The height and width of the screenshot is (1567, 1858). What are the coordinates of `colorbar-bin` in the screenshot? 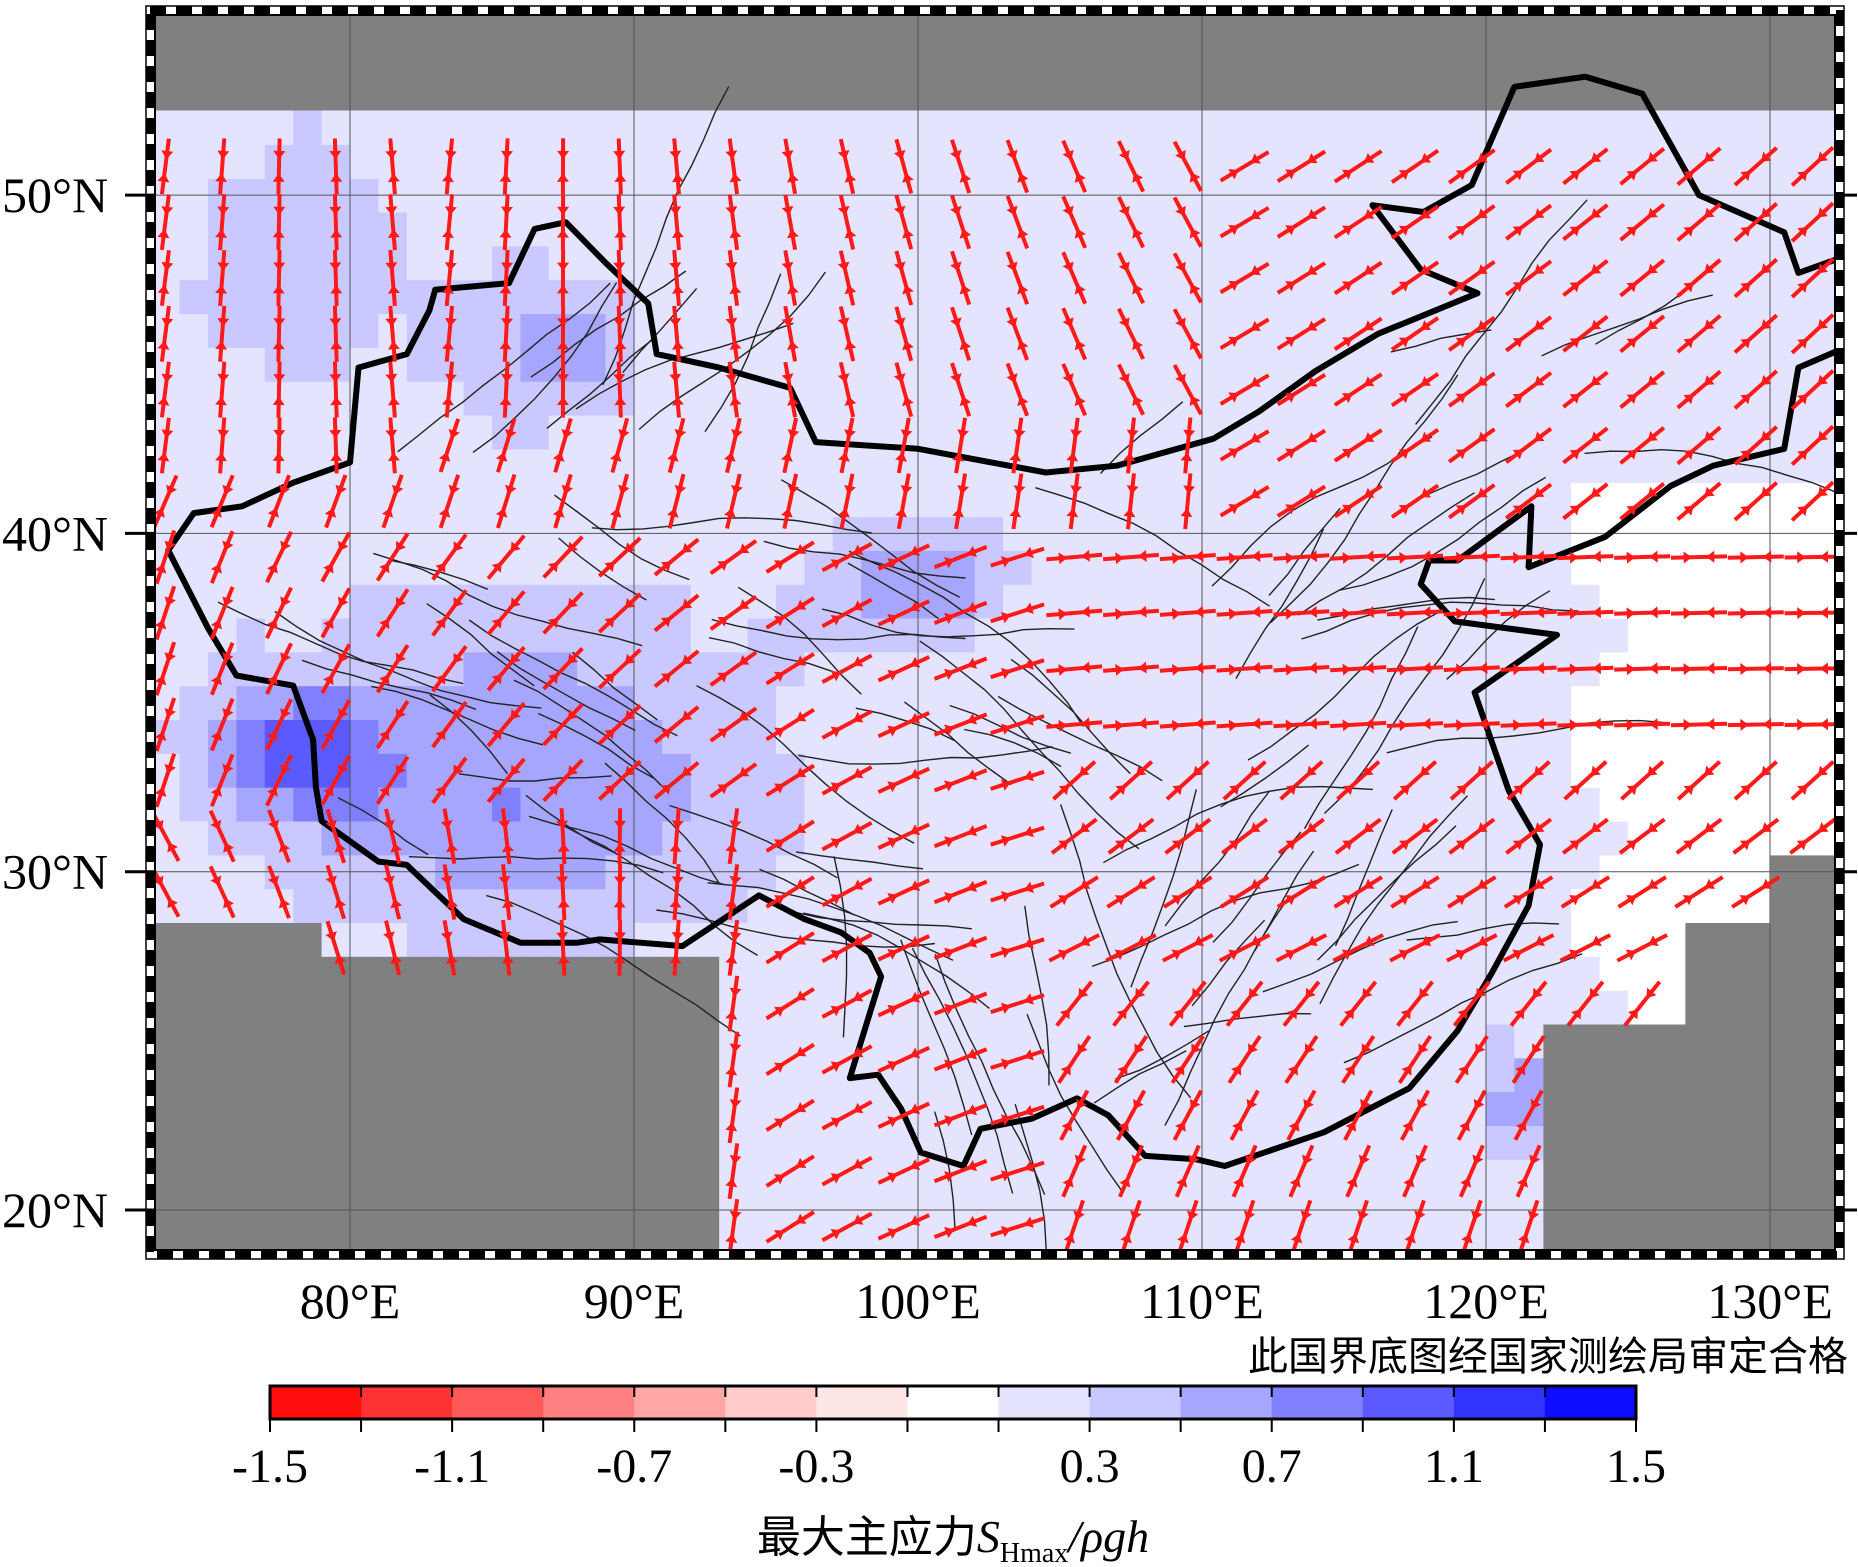 It's located at (1408, 1402).